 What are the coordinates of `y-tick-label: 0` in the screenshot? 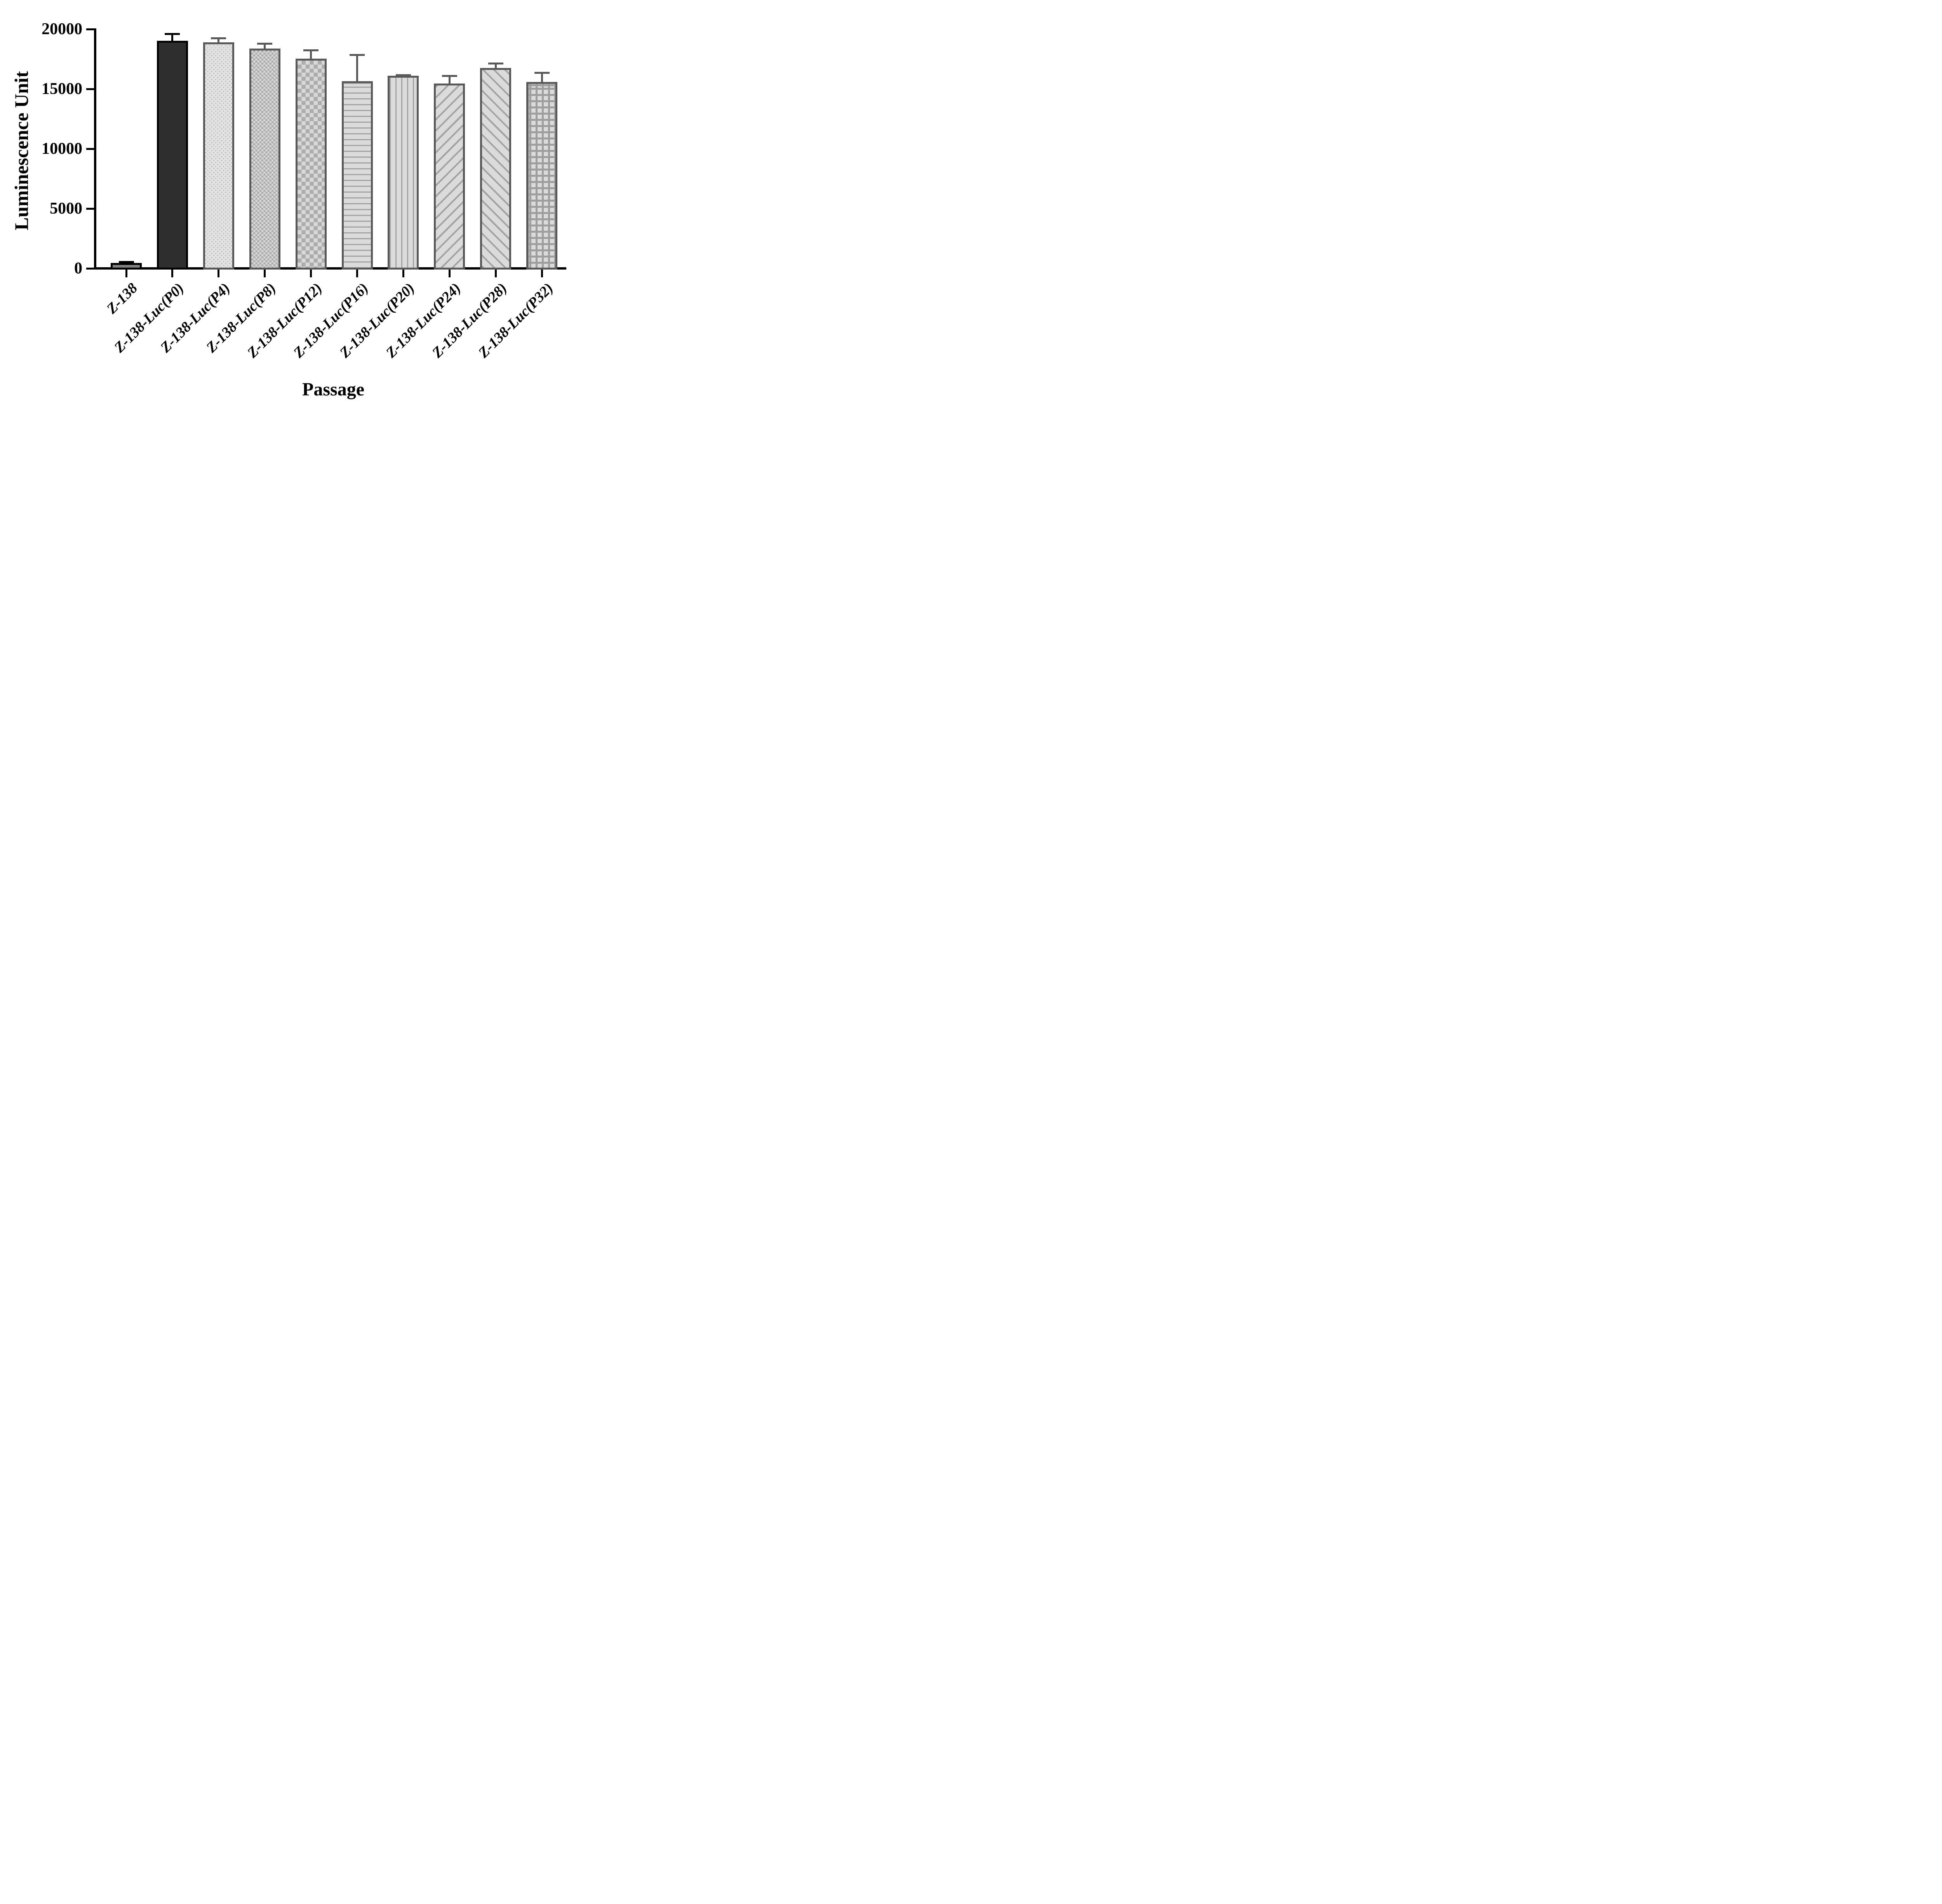 It's located at (78, 268).